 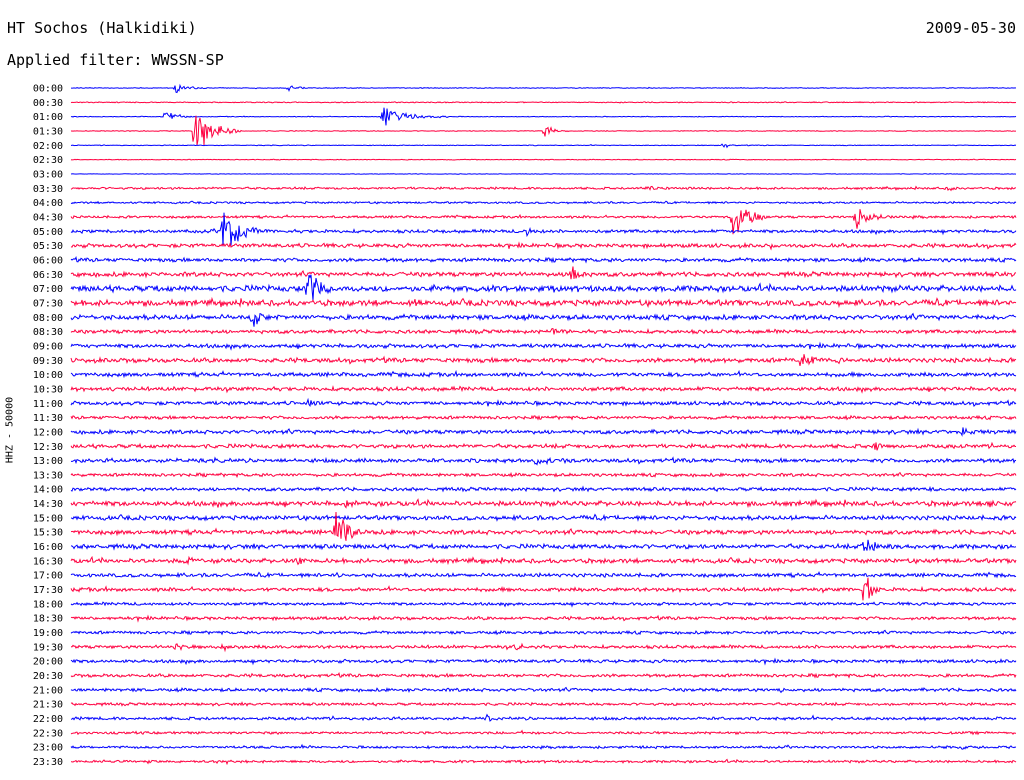 I want to click on row-label: 16:30, so click(x=48, y=561).